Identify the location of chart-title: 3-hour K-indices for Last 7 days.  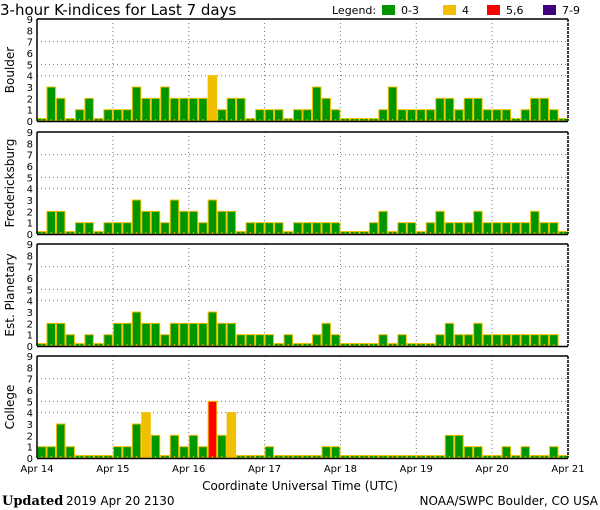
(118, 10).